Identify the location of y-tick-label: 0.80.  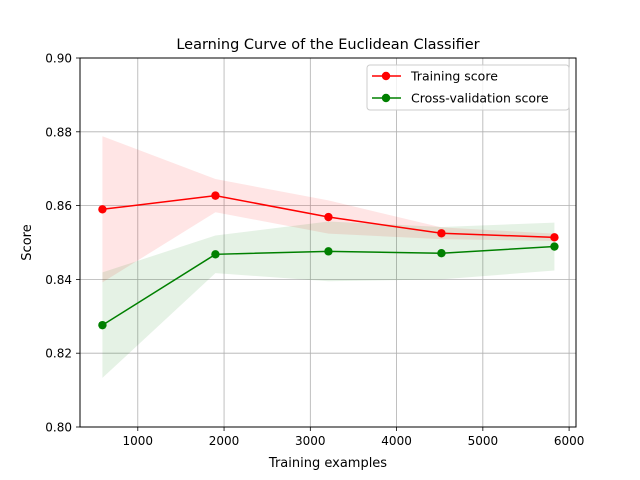
(58, 428).